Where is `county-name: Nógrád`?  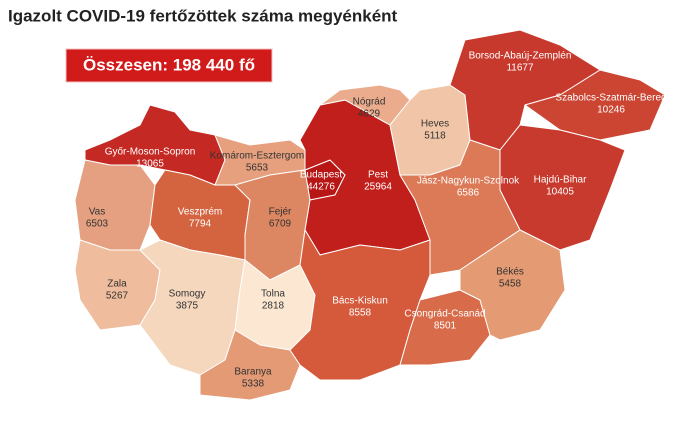
county-name: Nógrád is located at coordinates (369, 102).